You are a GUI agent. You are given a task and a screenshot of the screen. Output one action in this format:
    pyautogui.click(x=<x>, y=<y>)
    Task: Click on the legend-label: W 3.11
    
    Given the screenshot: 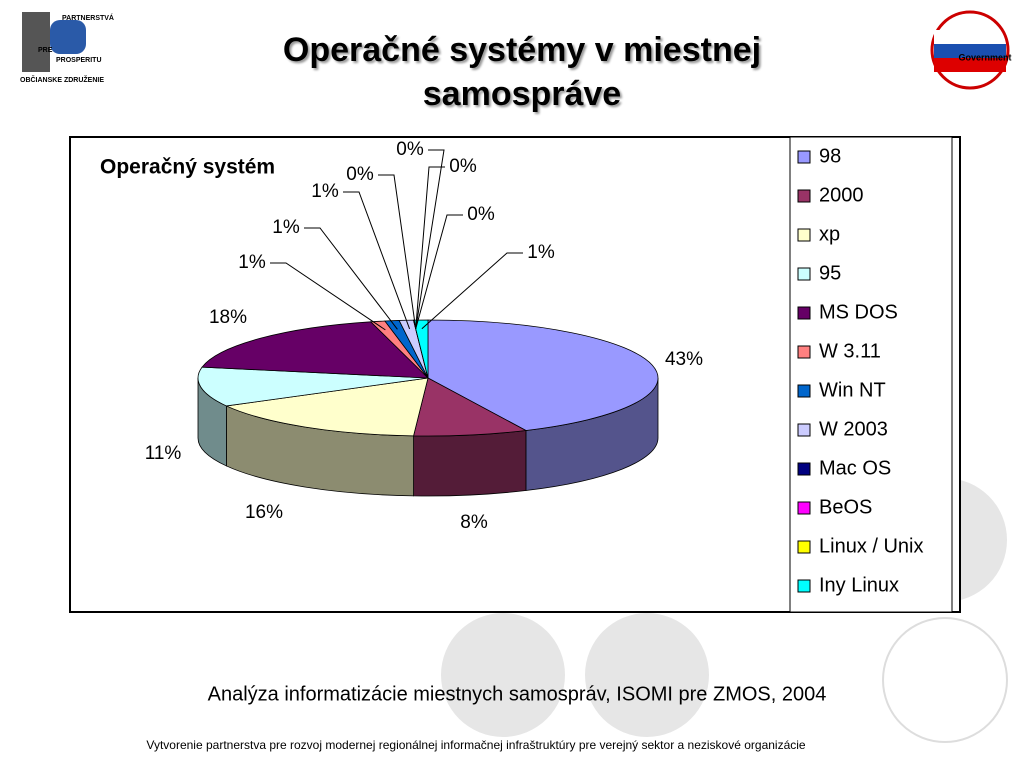 What is the action you would take?
    pyautogui.click(x=850, y=351)
    